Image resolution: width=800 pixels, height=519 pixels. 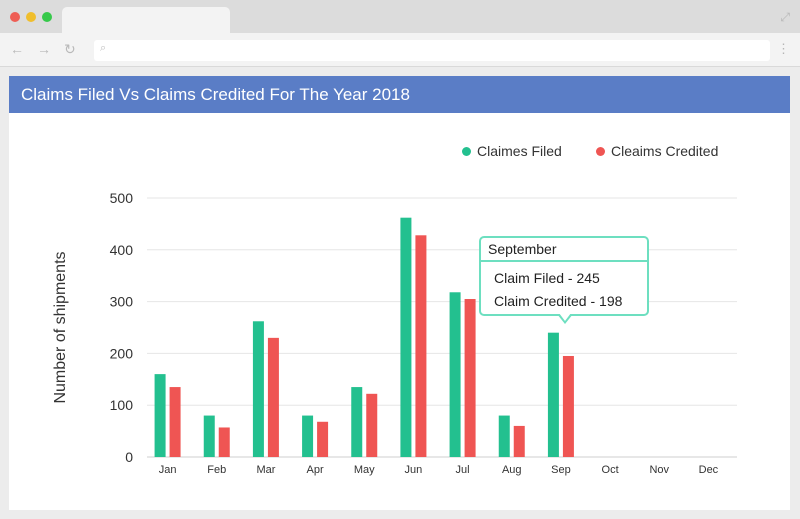 I want to click on tooltip-title: September, so click(x=522, y=249).